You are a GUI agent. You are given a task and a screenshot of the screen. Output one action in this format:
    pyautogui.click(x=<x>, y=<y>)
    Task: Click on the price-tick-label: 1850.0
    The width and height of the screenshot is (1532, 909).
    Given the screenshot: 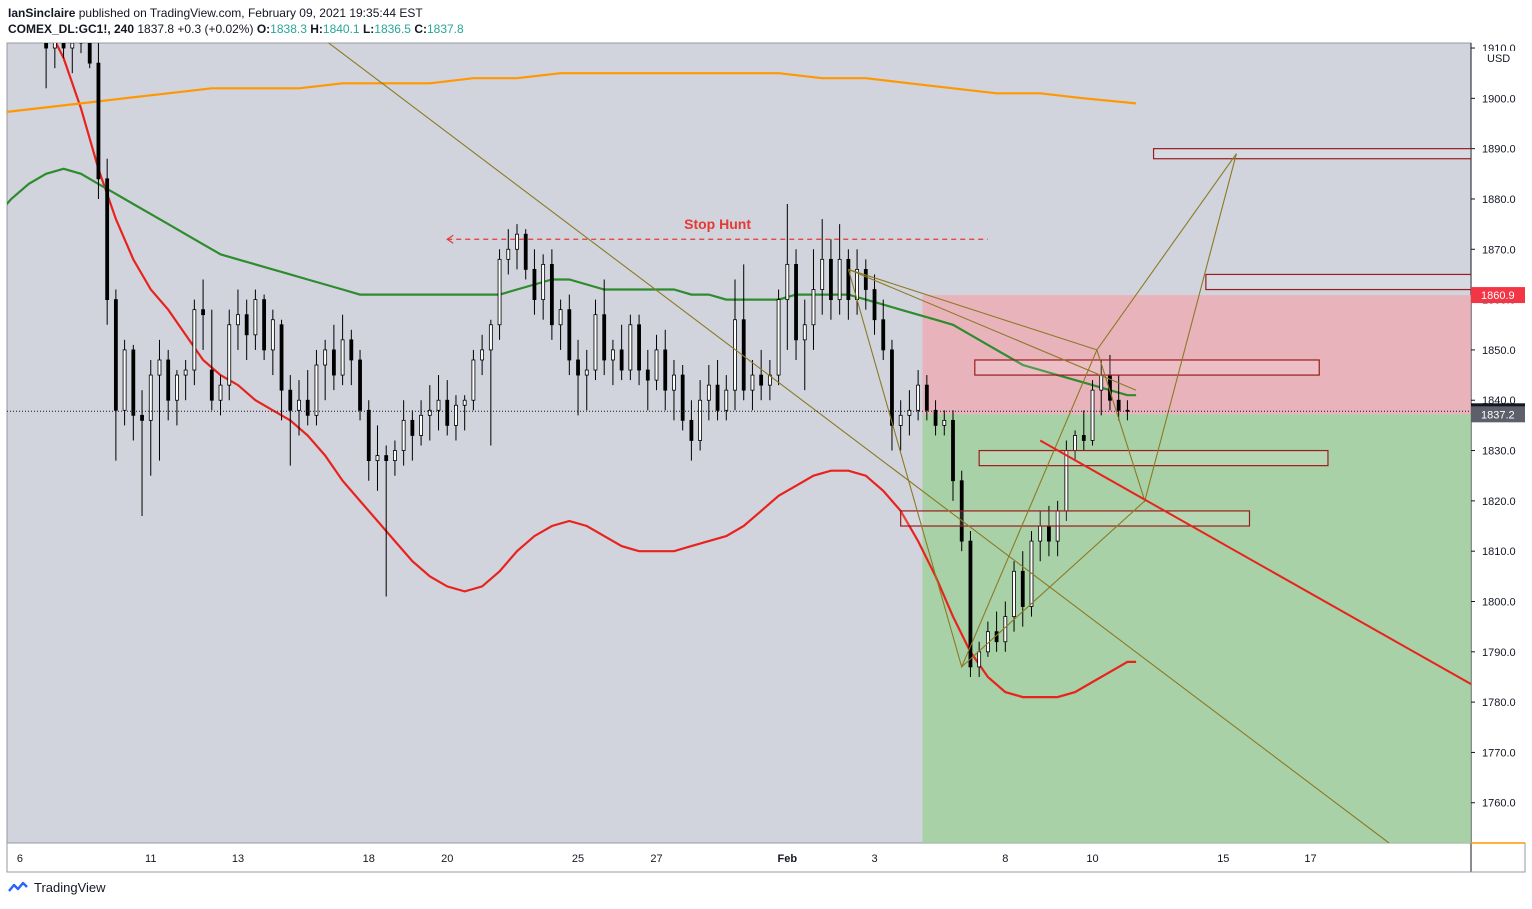 What is the action you would take?
    pyautogui.click(x=1499, y=351)
    